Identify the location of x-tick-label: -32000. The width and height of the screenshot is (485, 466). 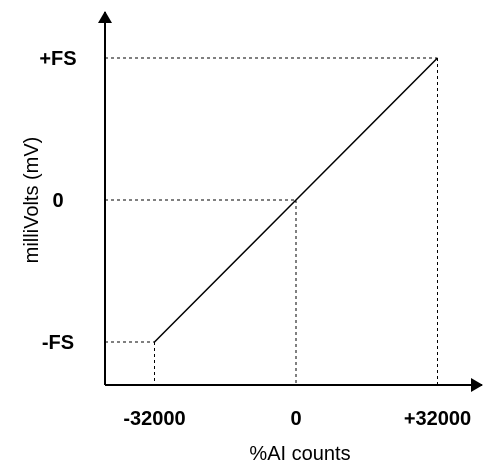
(154, 419).